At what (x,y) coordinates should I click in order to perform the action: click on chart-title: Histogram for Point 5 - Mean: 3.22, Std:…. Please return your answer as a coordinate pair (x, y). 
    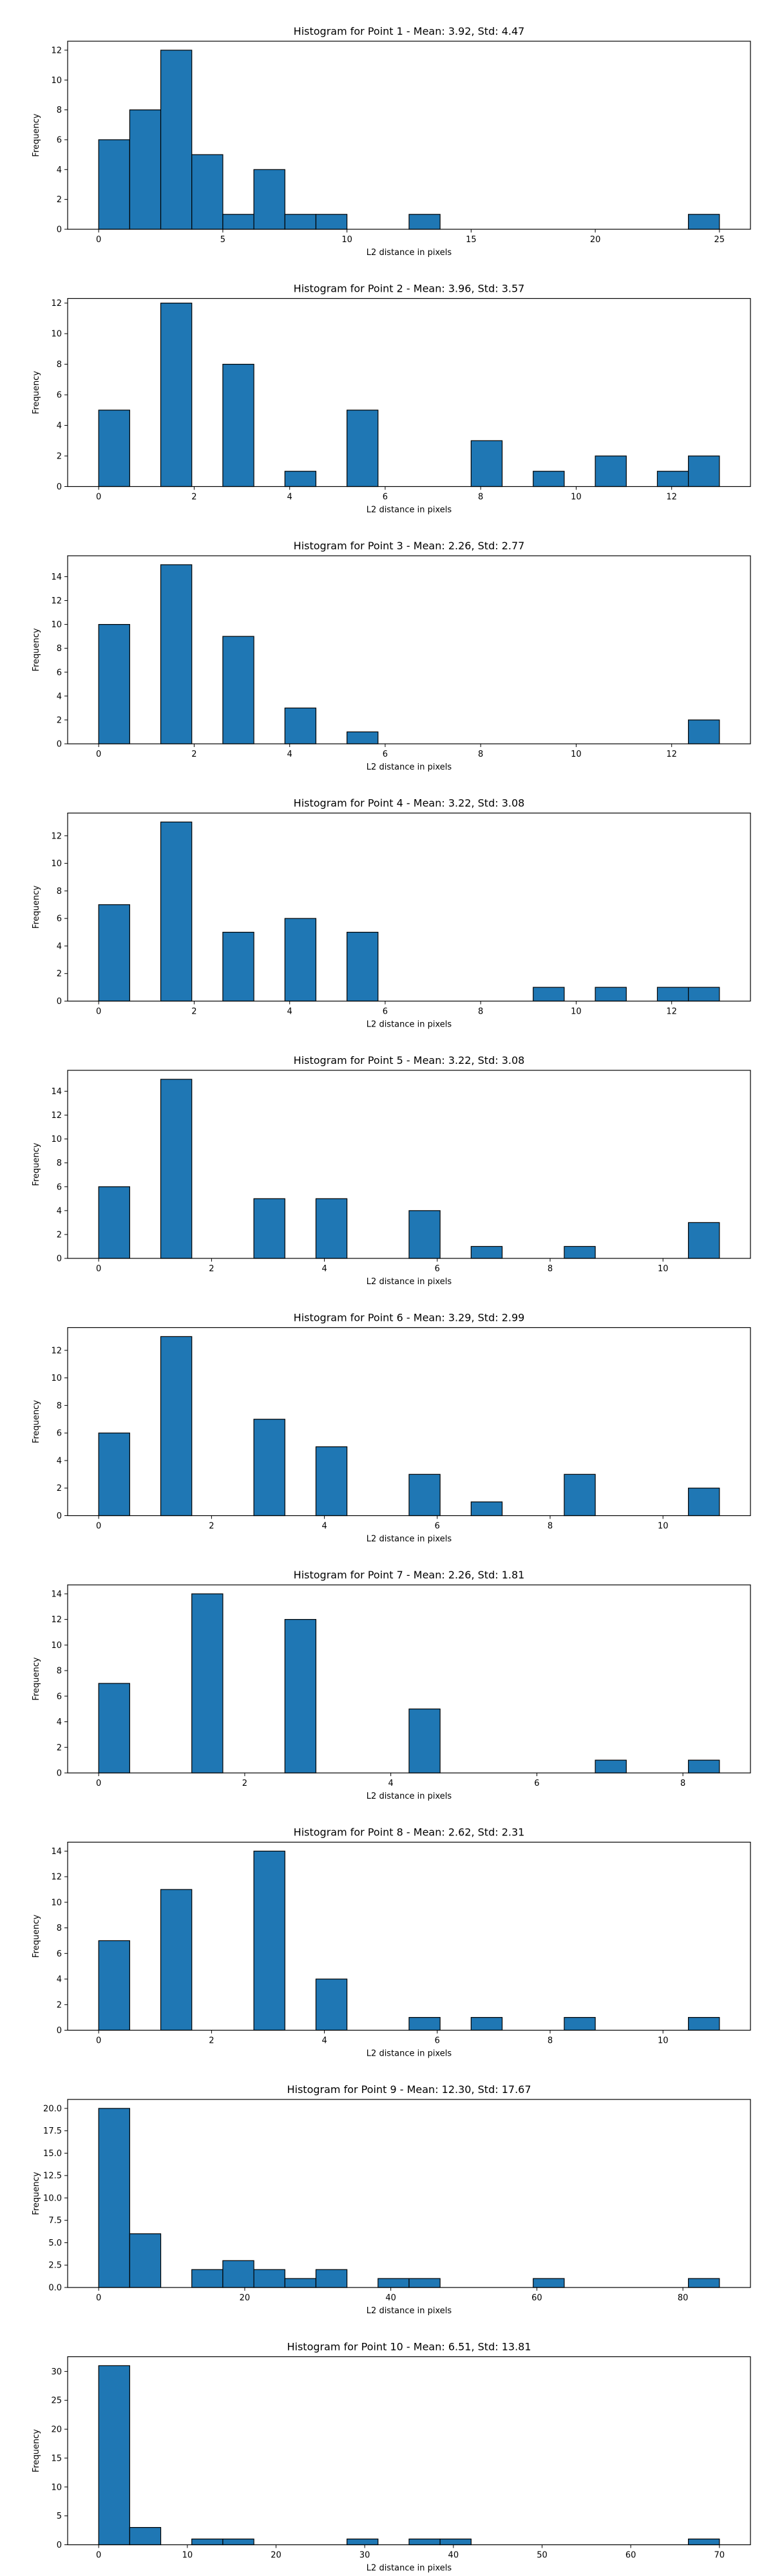
    Looking at the image, I should click on (409, 1060).